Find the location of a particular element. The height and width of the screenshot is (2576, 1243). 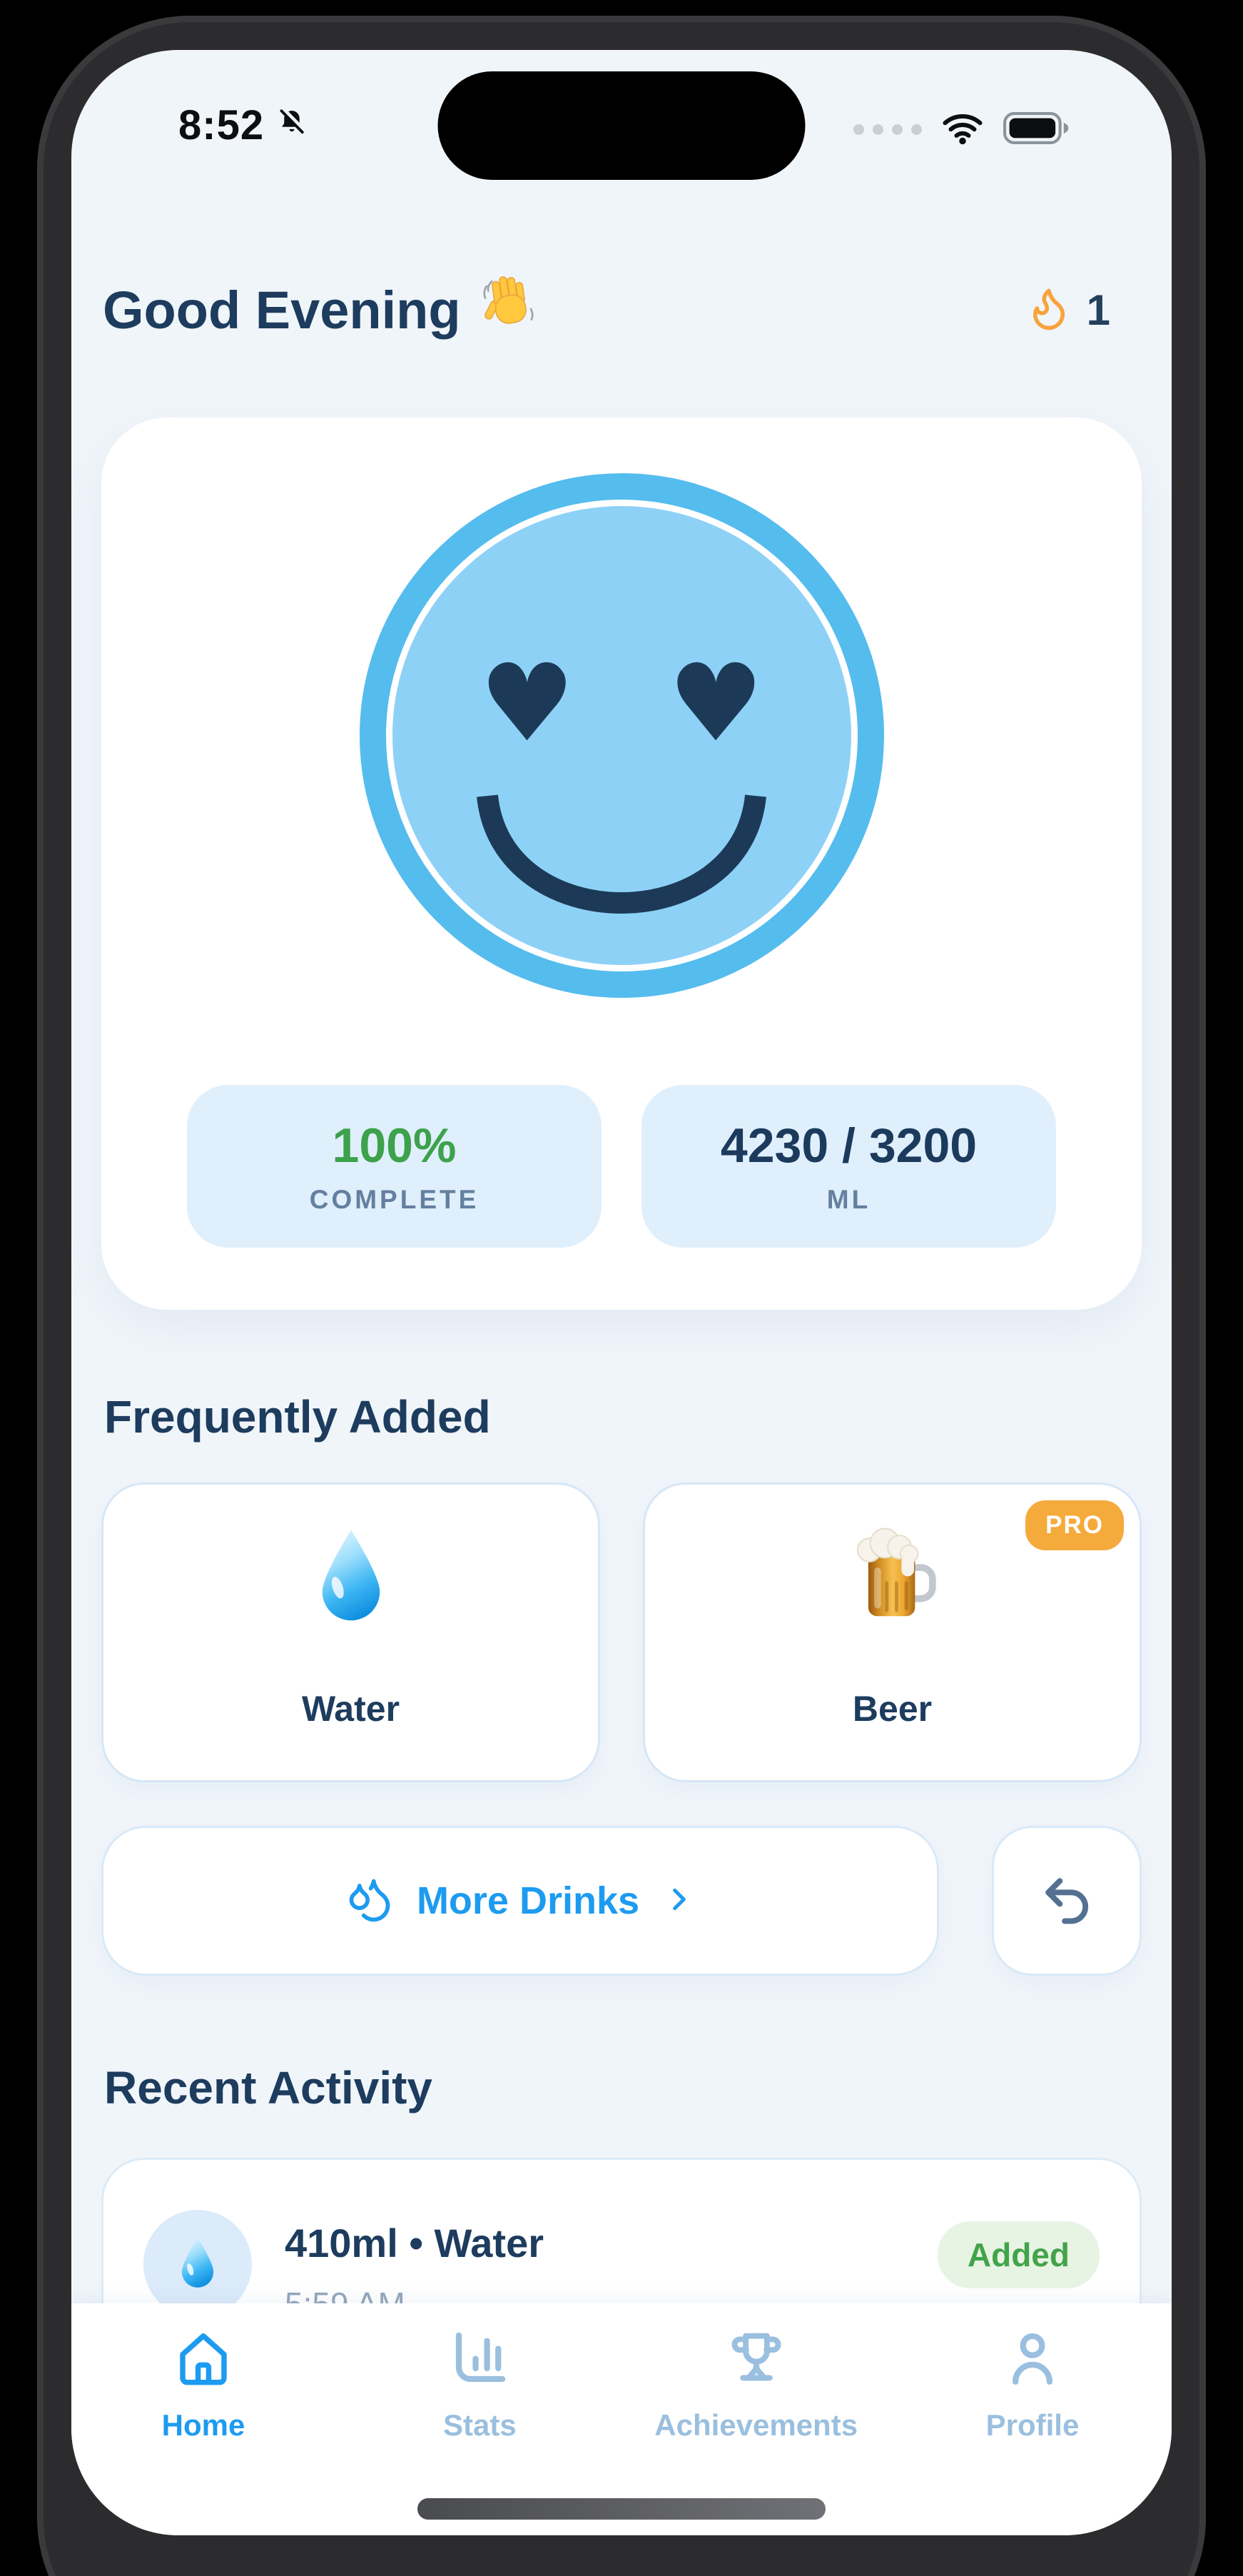

beer-mug-icon is located at coordinates (892, 1577).